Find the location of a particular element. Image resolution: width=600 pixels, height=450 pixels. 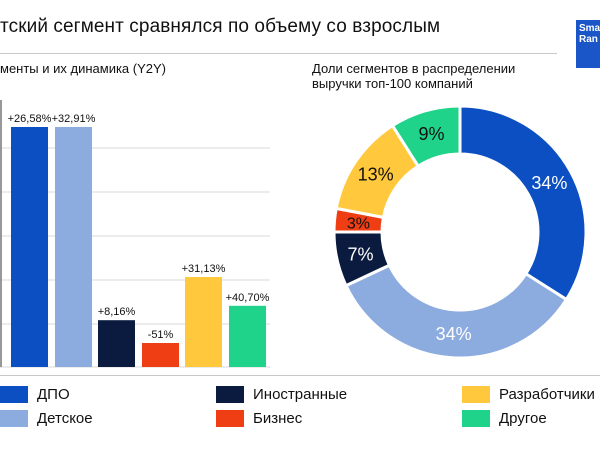

legend-label: ДПО is located at coordinates (53, 394).